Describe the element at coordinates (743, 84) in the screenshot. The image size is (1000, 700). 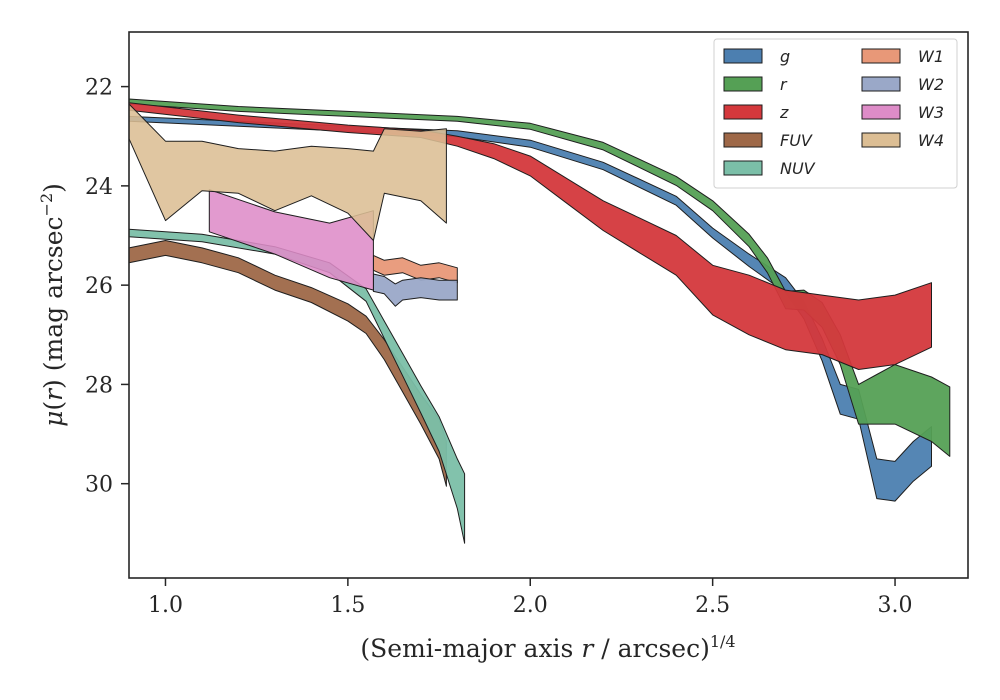
I see `legend-swatch-r` at that location.